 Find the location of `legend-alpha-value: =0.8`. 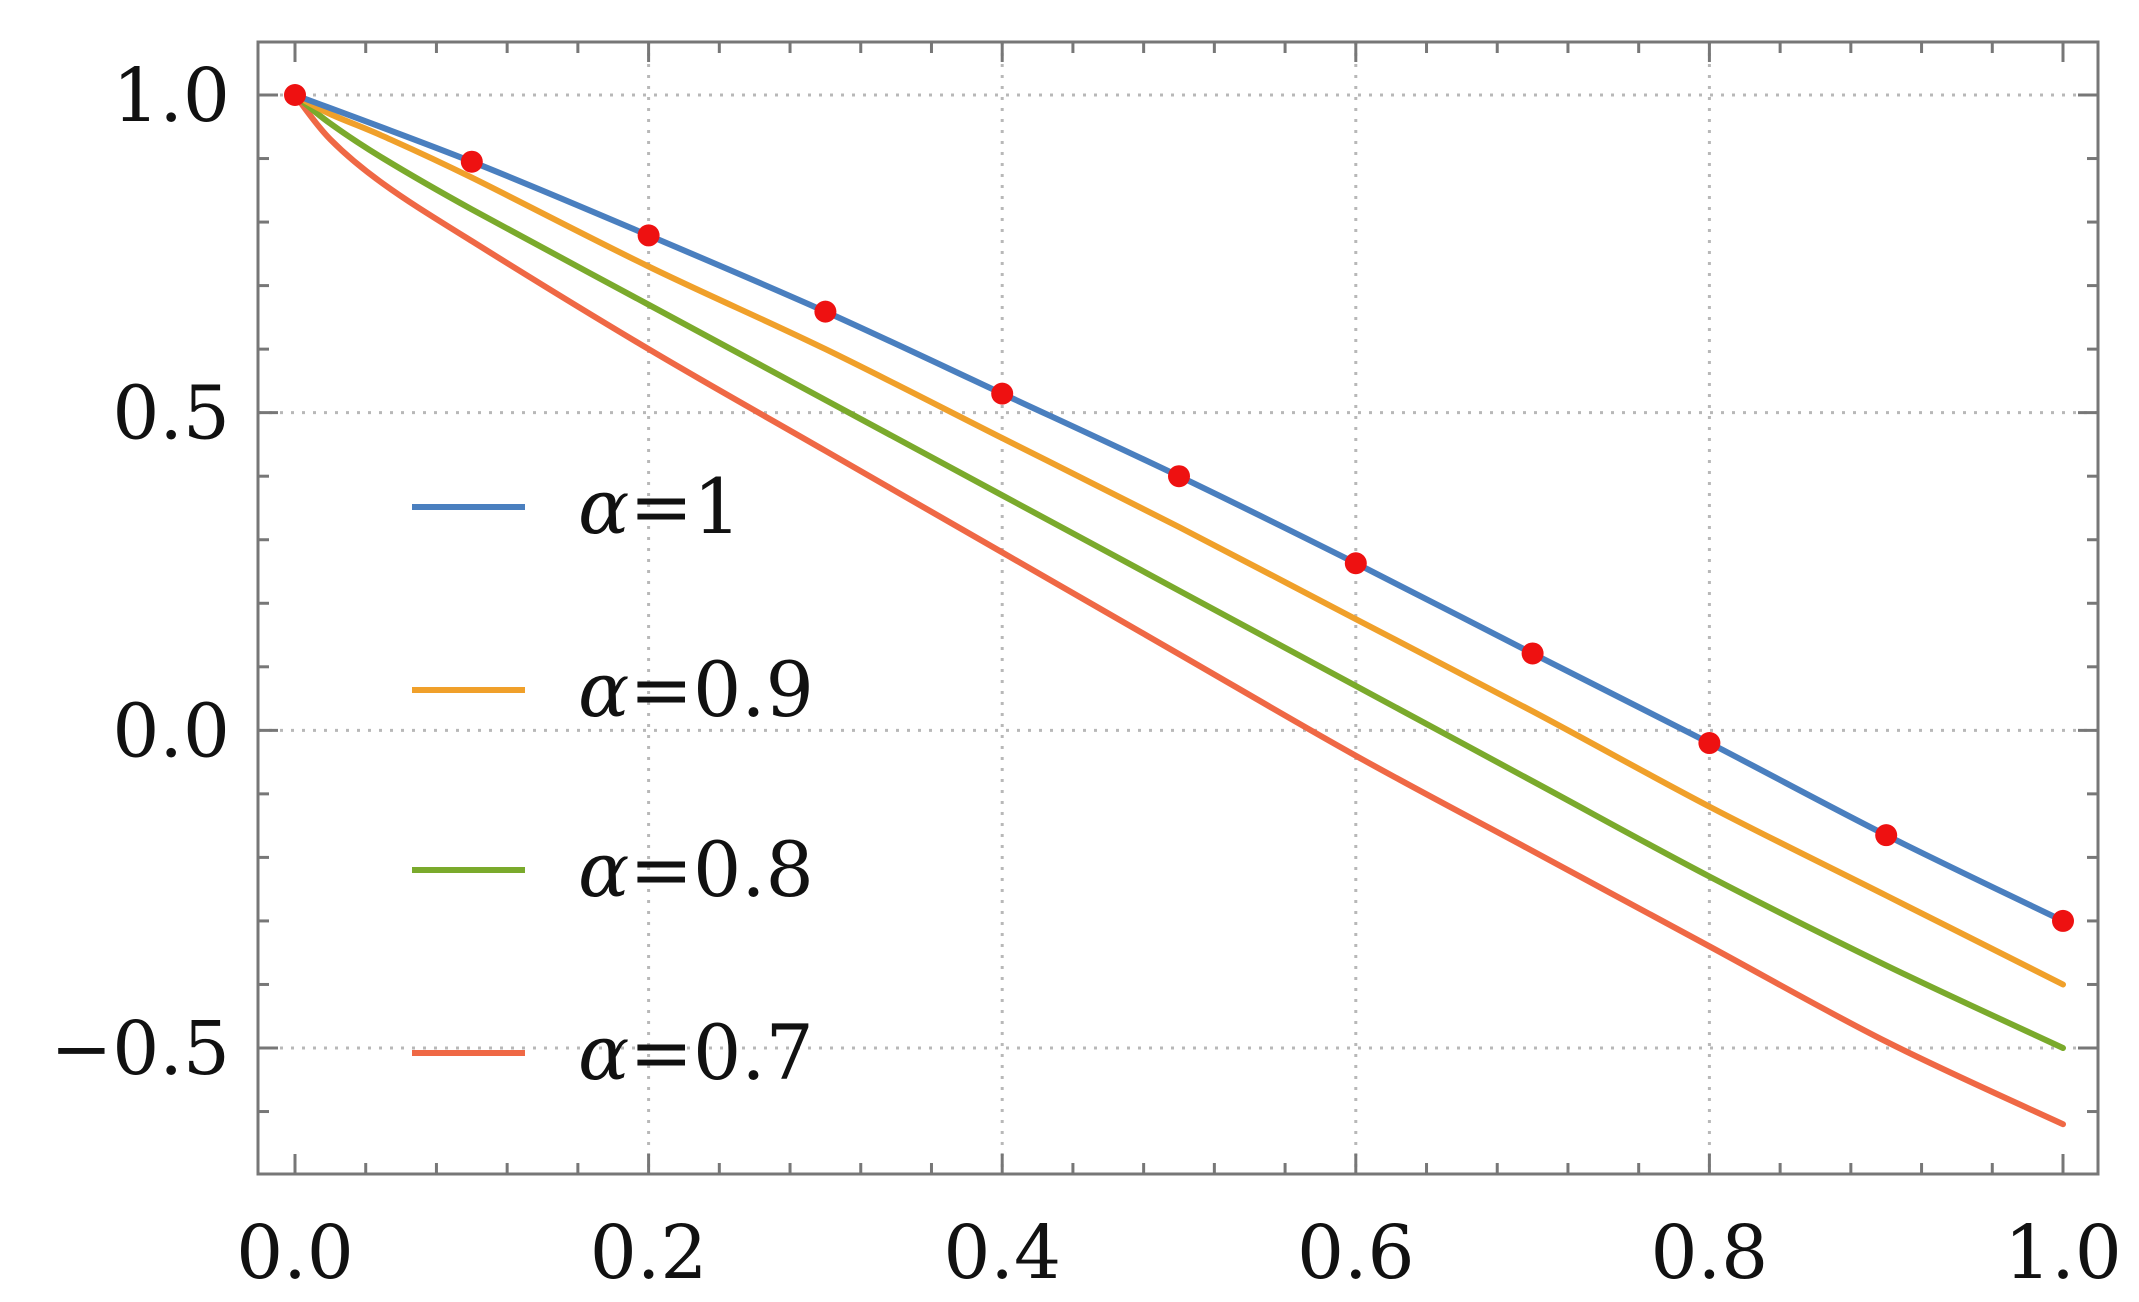

legend-alpha-value: =0.8 is located at coordinates (721, 869).